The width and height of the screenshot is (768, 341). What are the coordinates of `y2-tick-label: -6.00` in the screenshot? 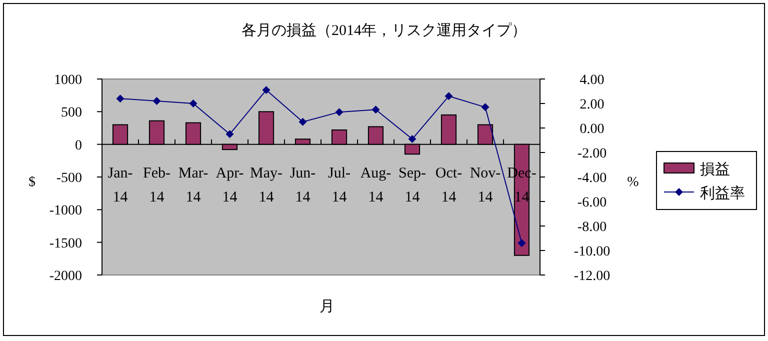 It's located at (592, 203).